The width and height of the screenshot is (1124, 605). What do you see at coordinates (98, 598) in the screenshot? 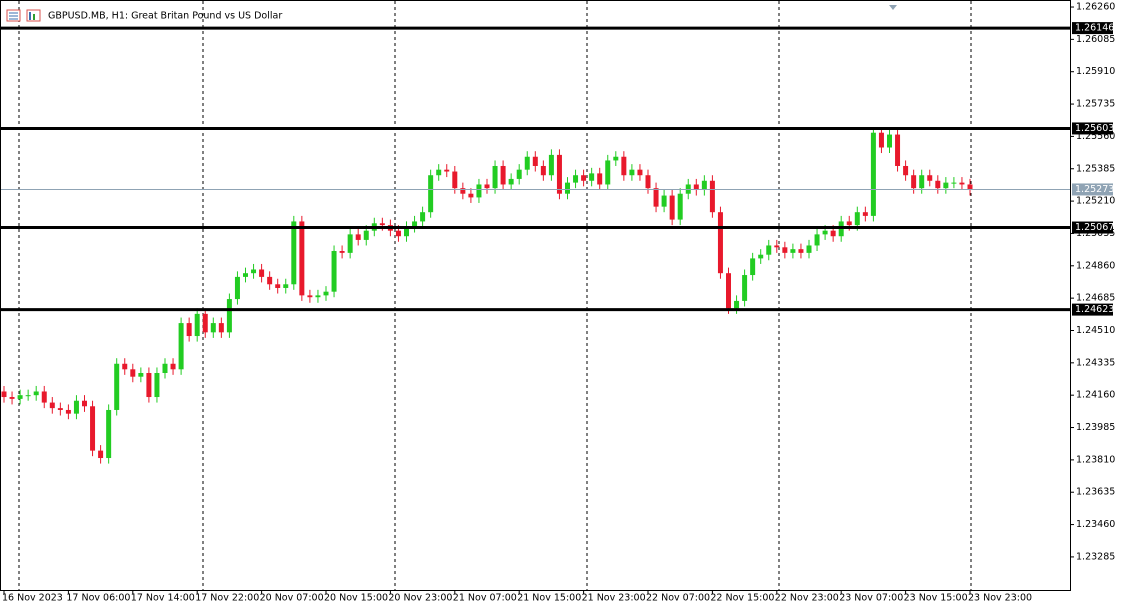
I see `x-tick-label: 17 Nov 06:00` at bounding box center [98, 598].